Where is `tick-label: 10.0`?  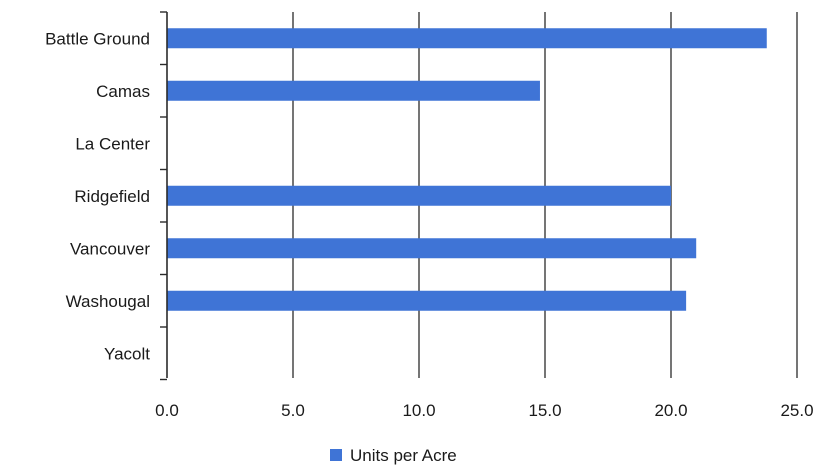 tick-label: 10.0 is located at coordinates (418, 410).